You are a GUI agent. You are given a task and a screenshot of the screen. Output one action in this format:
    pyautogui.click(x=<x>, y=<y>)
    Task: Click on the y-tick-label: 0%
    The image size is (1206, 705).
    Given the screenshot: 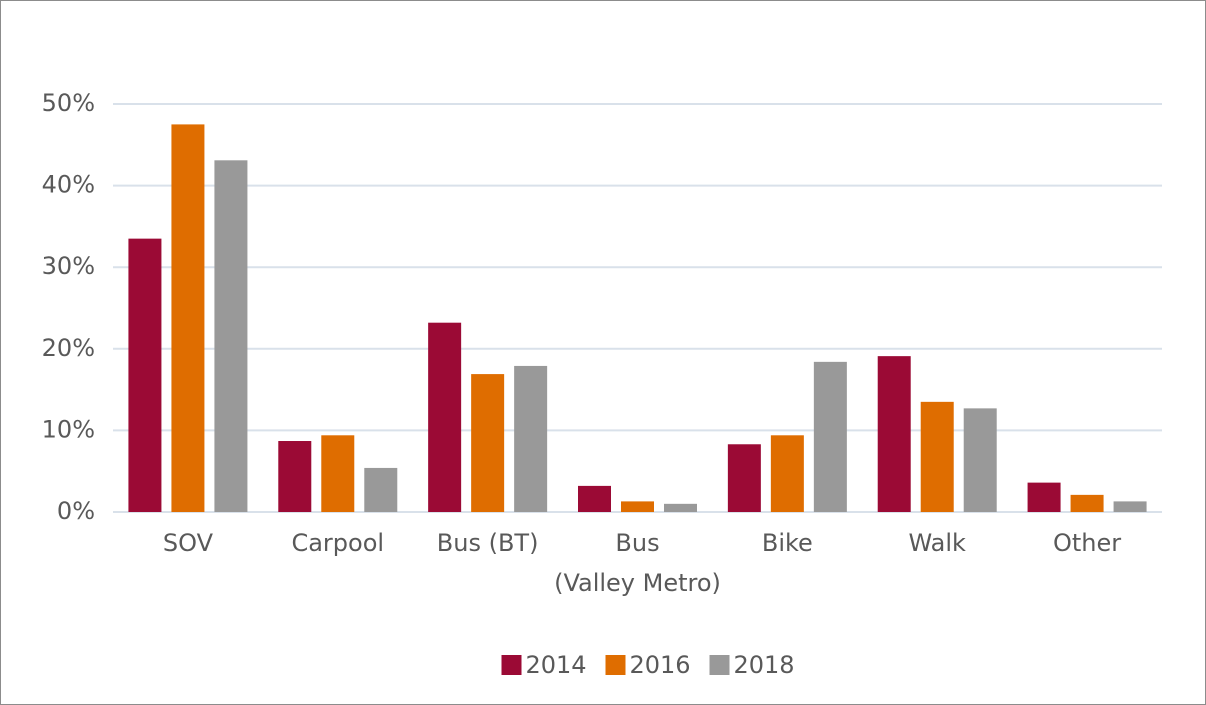 What is the action you would take?
    pyautogui.click(x=76, y=511)
    